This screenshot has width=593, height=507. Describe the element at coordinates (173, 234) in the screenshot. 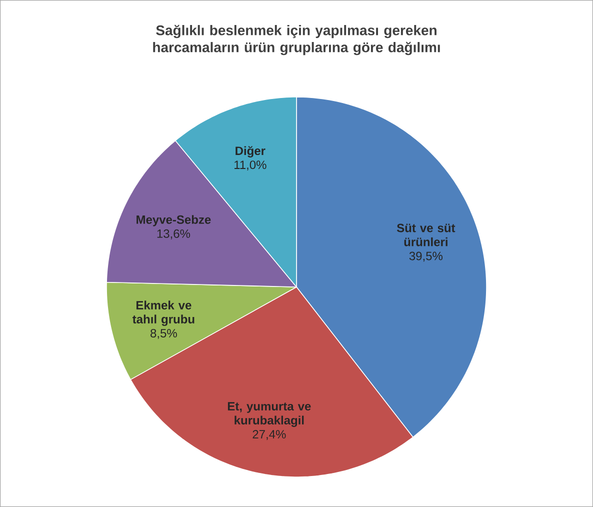

I see `data-label: 13,6%` at that location.